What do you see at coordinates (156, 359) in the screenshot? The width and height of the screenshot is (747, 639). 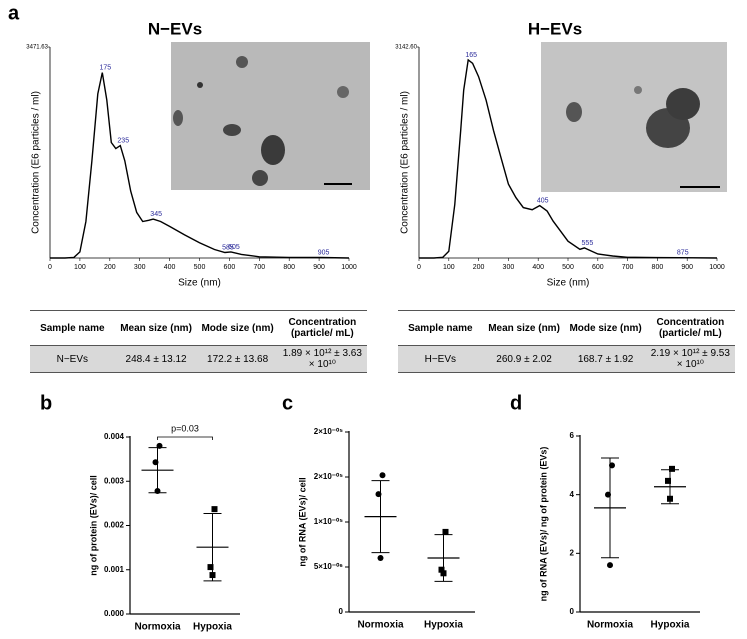 I see `table-cell: 248.4 ± 13.12` at bounding box center [156, 359].